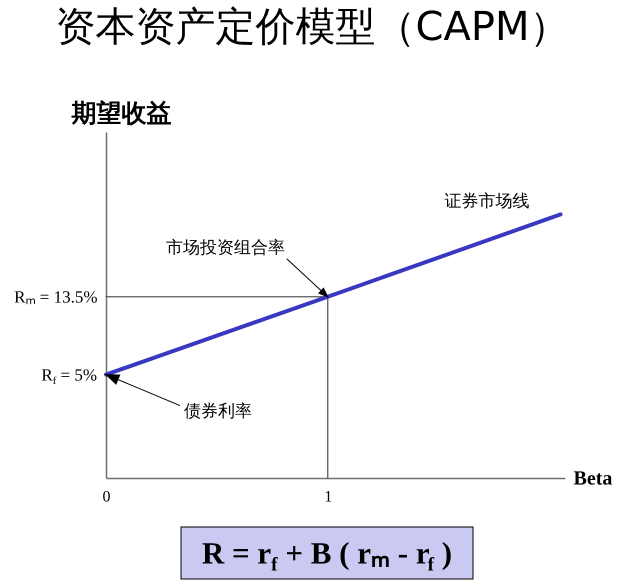  I want to click on y-tick-label: Rₘ = 13.5%, so click(56, 296).